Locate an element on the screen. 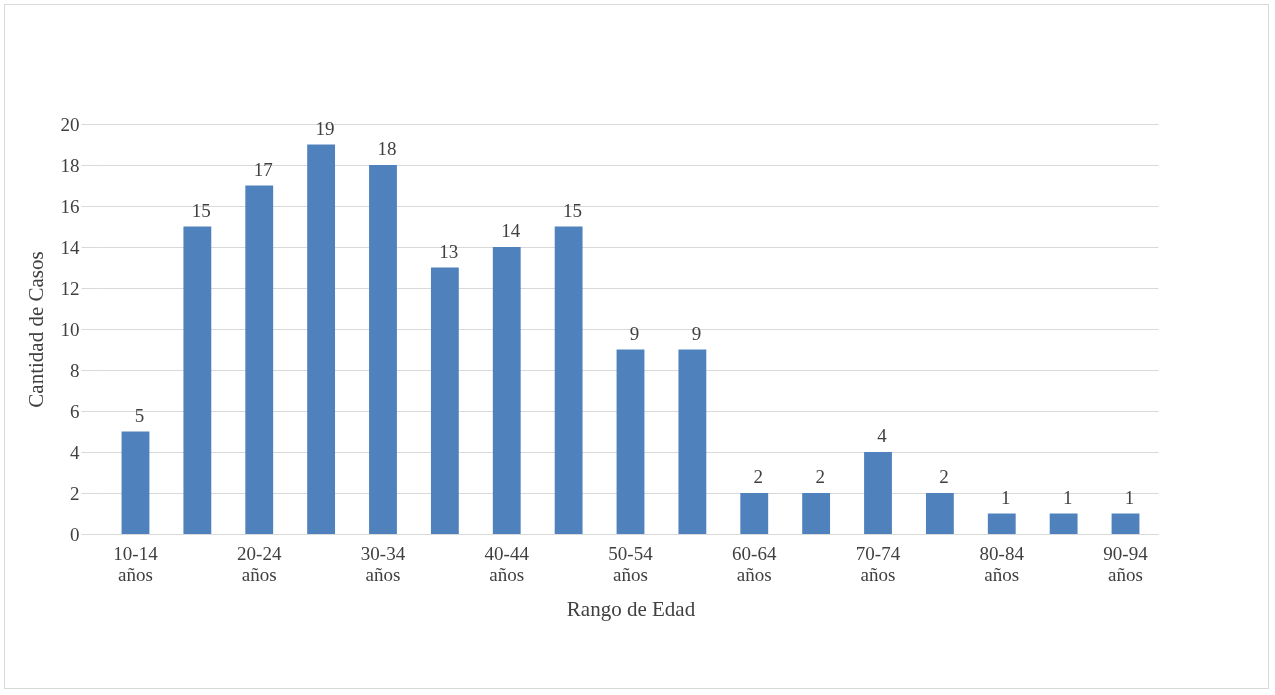  x-tick-label: 90-94 años is located at coordinates (1126, 563).